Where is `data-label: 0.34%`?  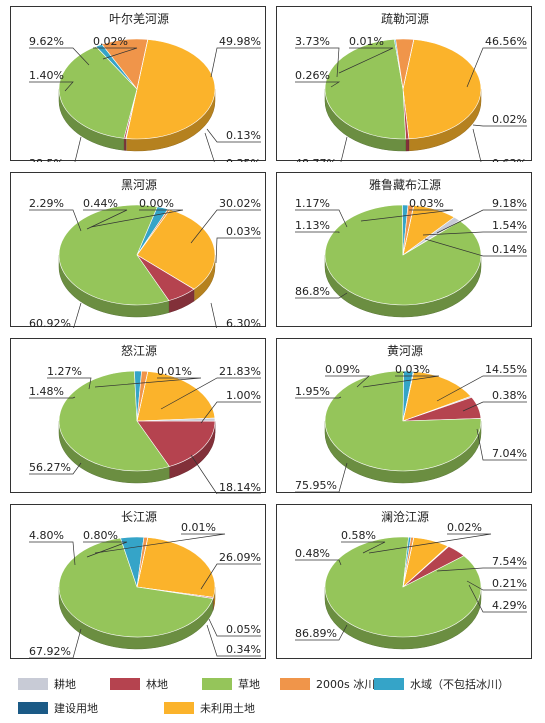 data-label: 0.34% is located at coordinates (243, 649).